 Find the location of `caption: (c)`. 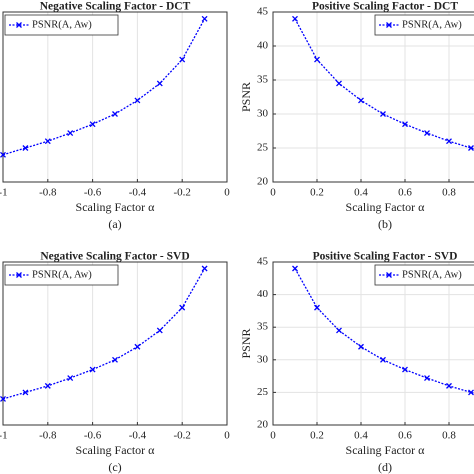

caption: (c) is located at coordinates (114, 467).